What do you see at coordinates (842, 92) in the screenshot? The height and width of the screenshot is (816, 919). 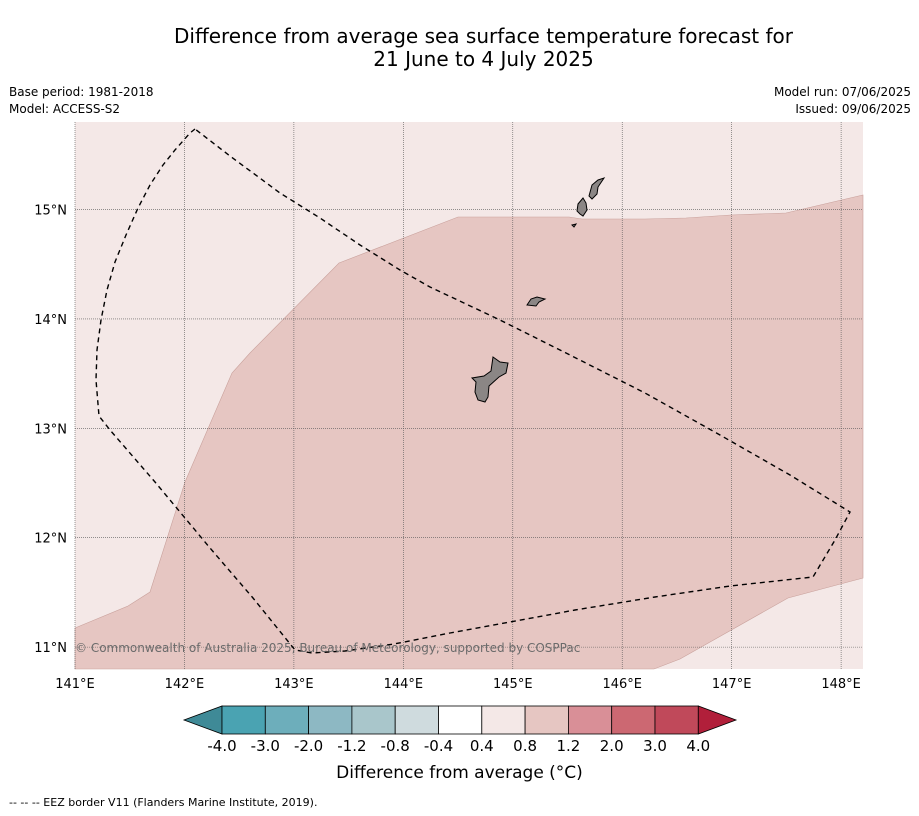 I see `model-run-label: Model run: 07/06/2025` at bounding box center [842, 92].